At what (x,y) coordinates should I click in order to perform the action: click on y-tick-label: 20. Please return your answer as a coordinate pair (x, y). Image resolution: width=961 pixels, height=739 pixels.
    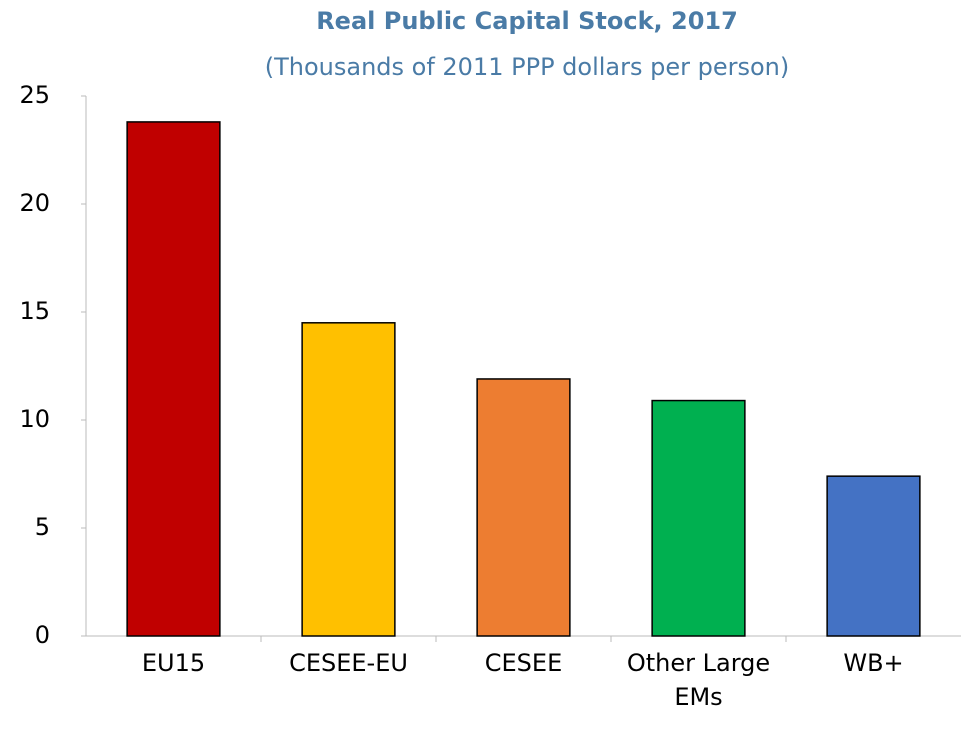
    Looking at the image, I should click on (34, 203).